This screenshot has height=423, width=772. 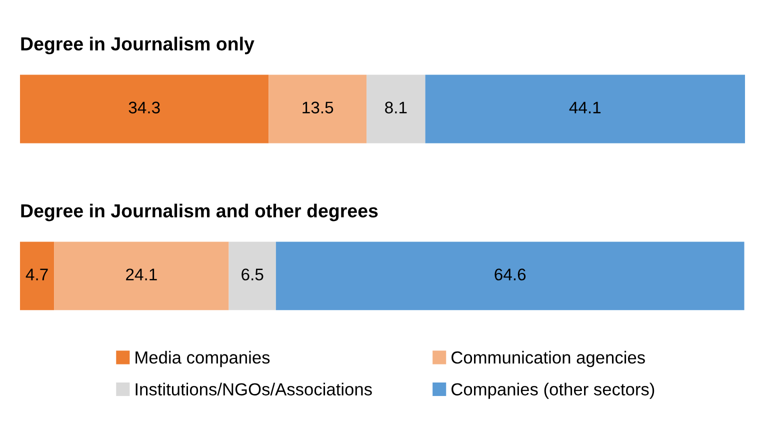 I want to click on legend-label: Media companies, so click(x=203, y=359).